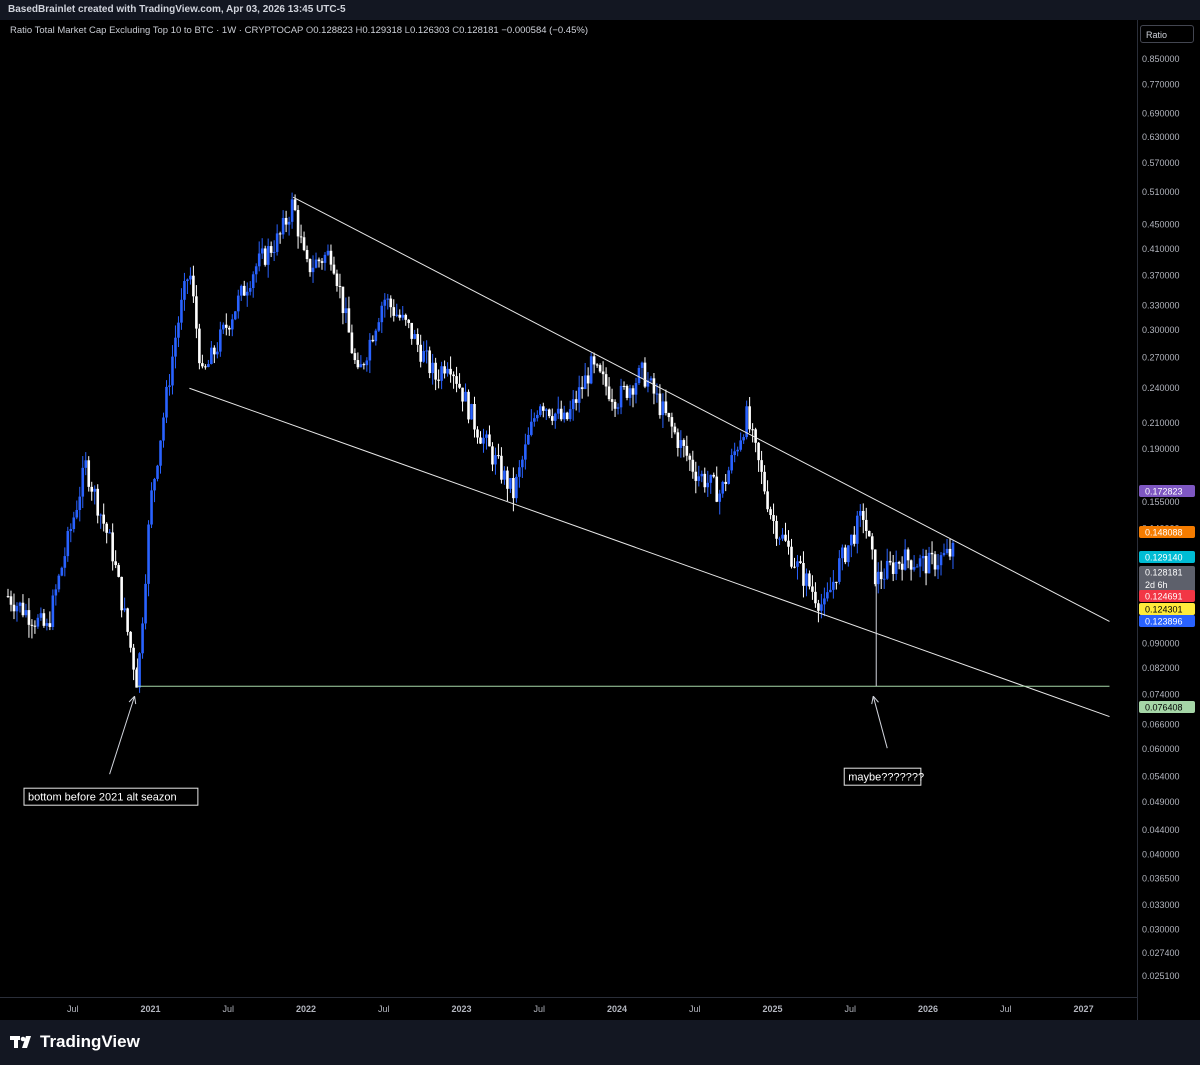  What do you see at coordinates (1161, 668) in the screenshot?
I see `y-tick-label: 0.082000` at bounding box center [1161, 668].